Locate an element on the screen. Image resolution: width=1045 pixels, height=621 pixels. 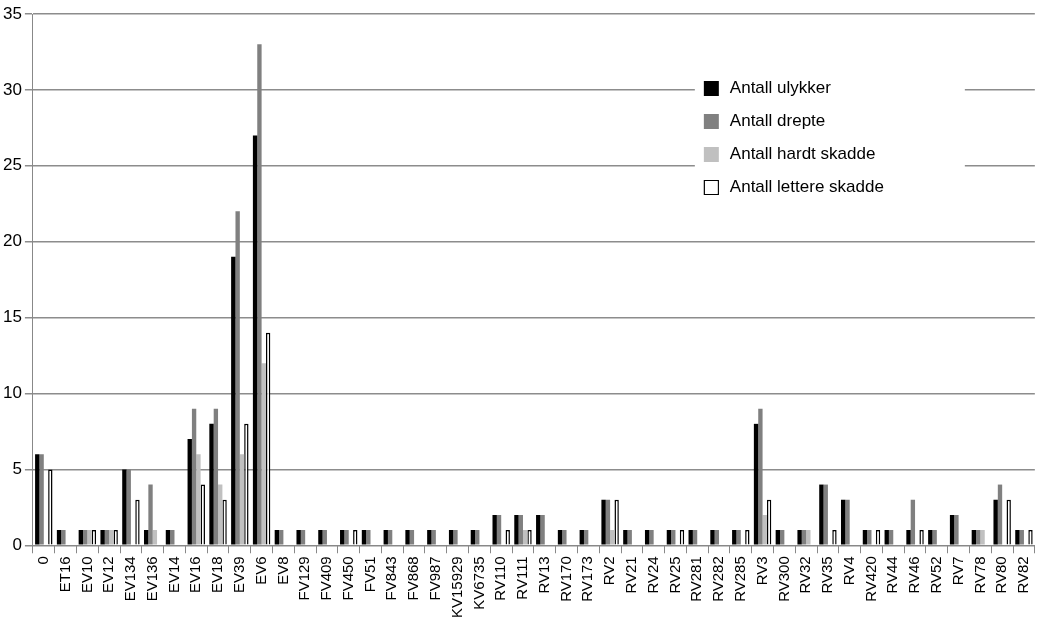
x-tick-label: RV44 is located at coordinates (892, 575).